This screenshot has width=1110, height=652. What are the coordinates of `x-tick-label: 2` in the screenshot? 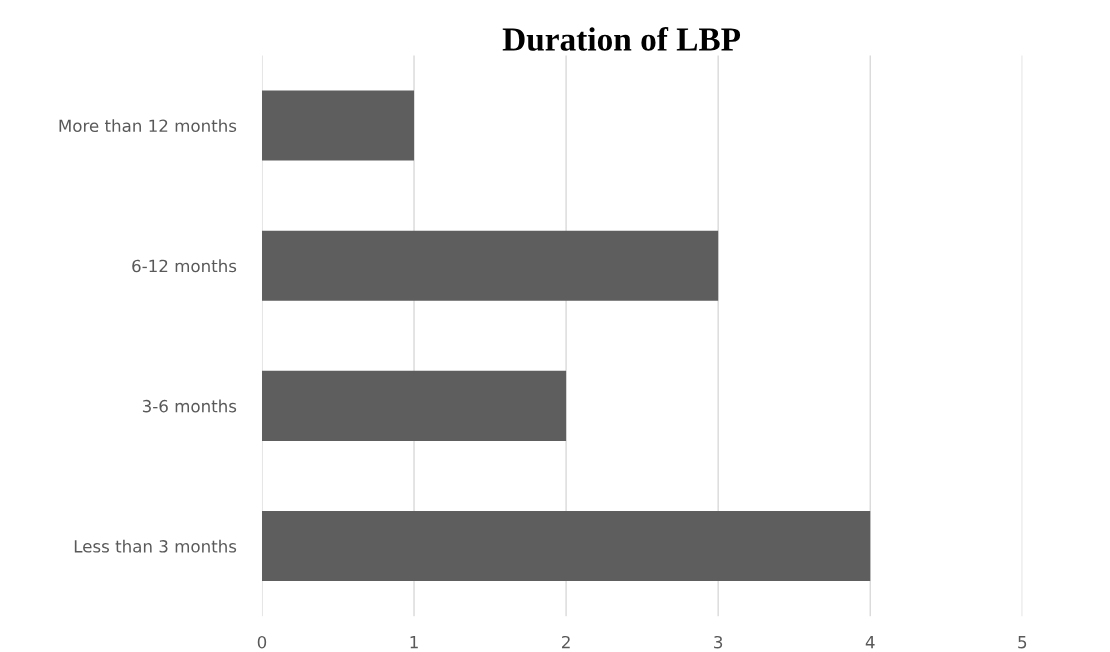 It's located at (566, 642).